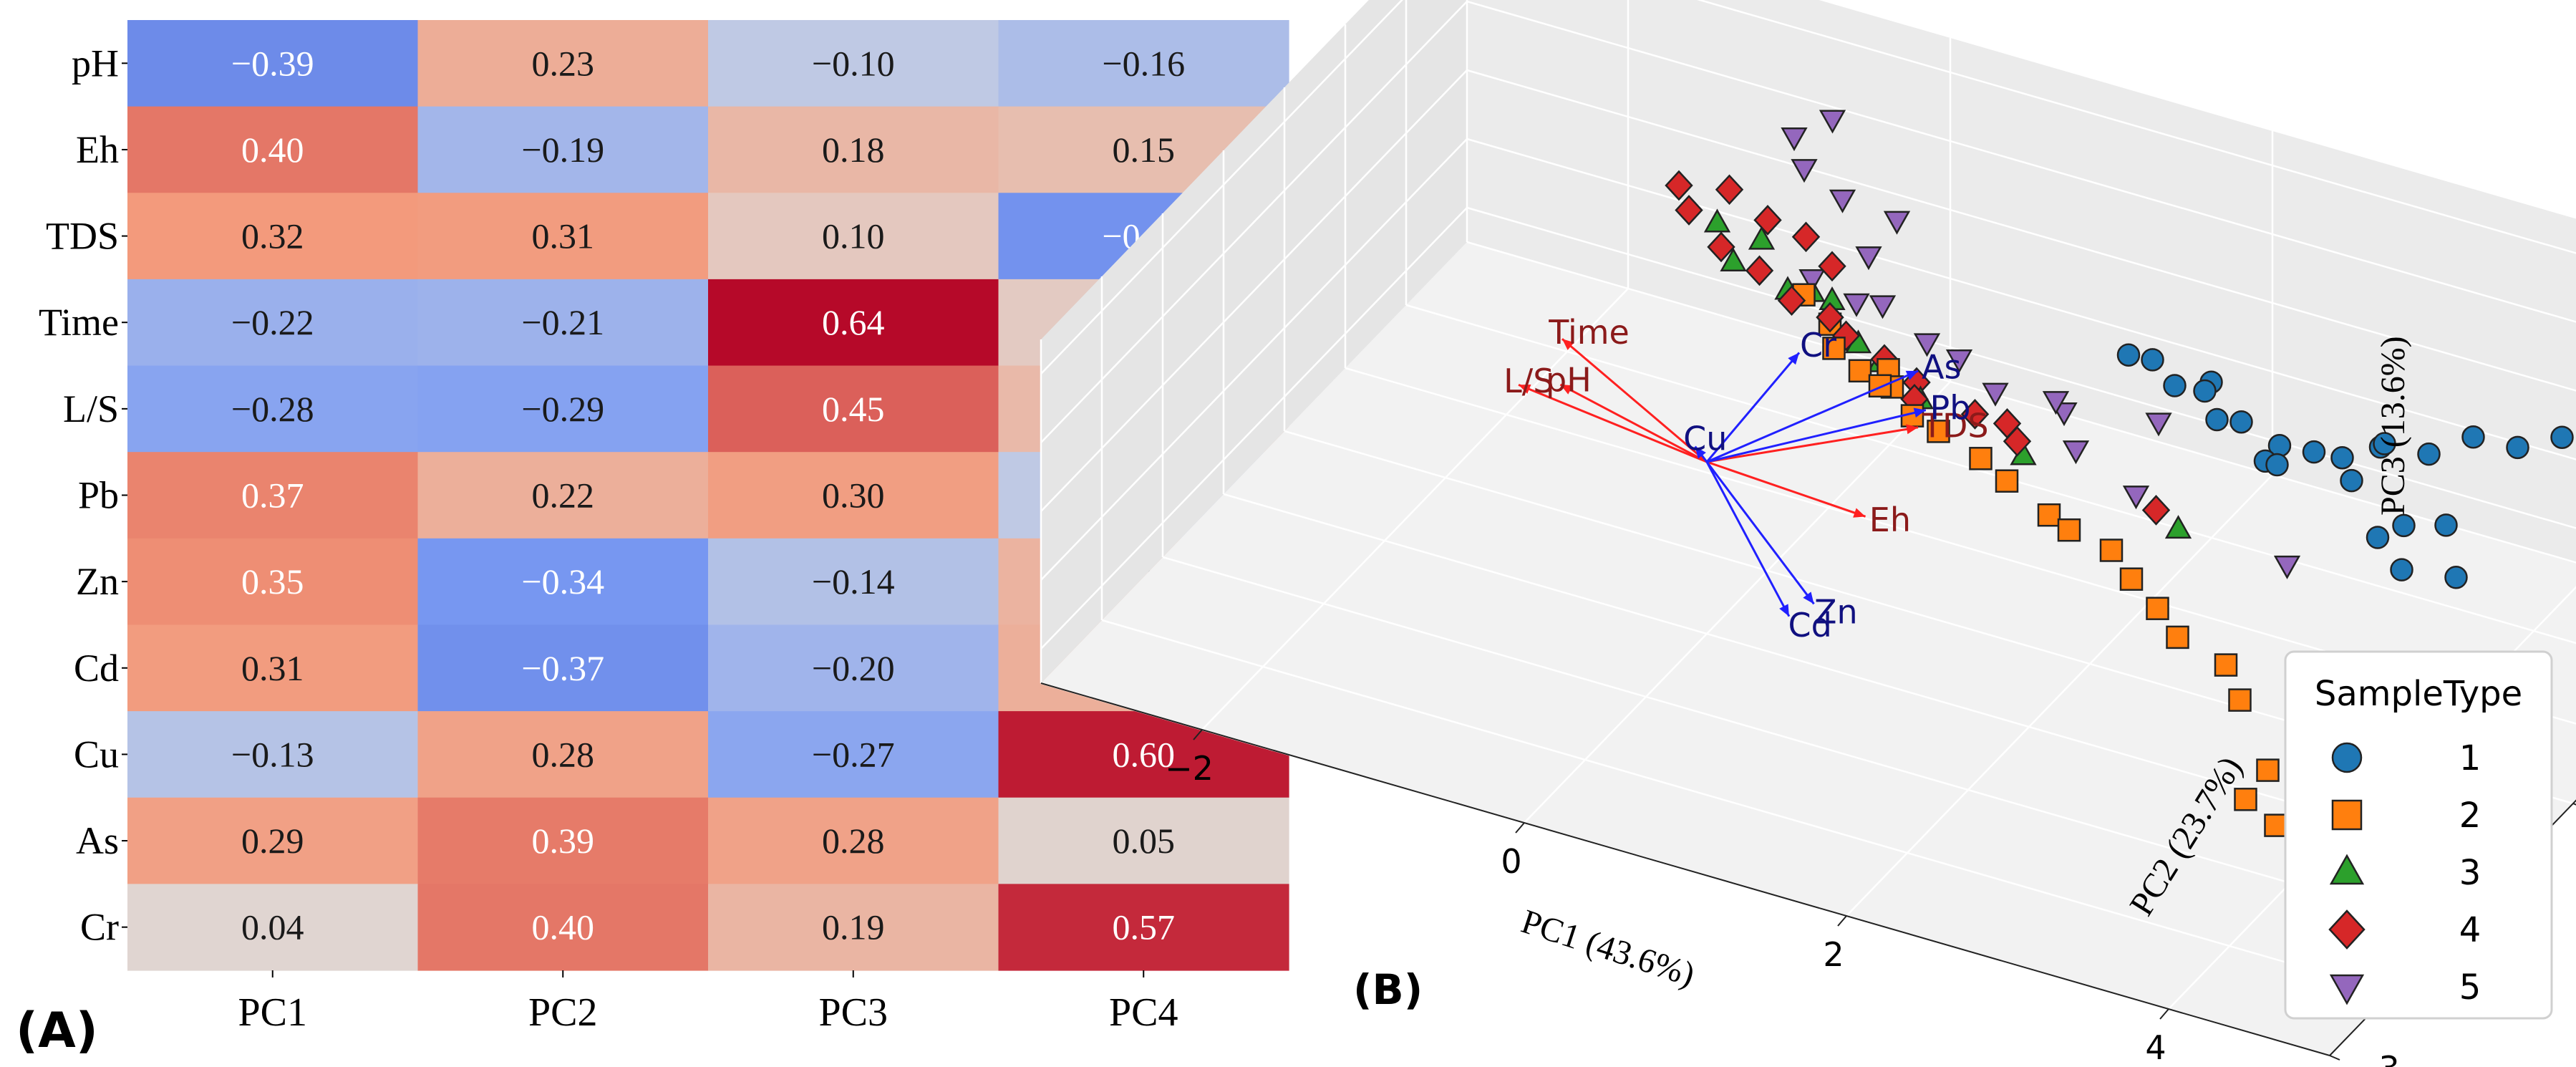 This screenshot has width=2576, height=1067. Describe the element at coordinates (1748, 539) in the screenshot. I see `vector-cd` at that location.